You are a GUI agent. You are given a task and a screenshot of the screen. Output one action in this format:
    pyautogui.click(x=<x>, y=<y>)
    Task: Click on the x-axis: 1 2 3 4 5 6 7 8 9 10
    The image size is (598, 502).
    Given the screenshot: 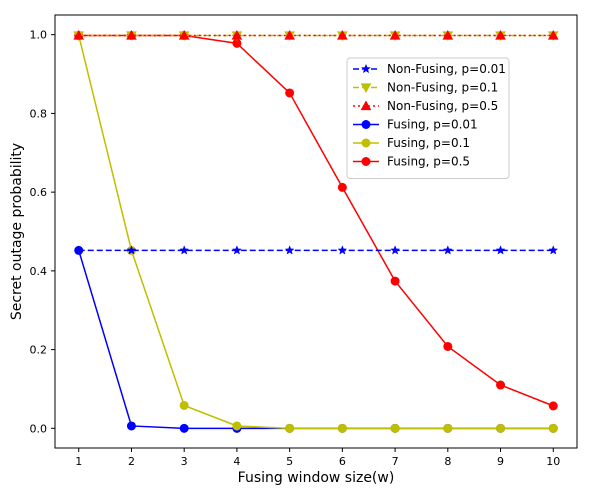 What is the action you would take?
    pyautogui.click(x=317, y=458)
    